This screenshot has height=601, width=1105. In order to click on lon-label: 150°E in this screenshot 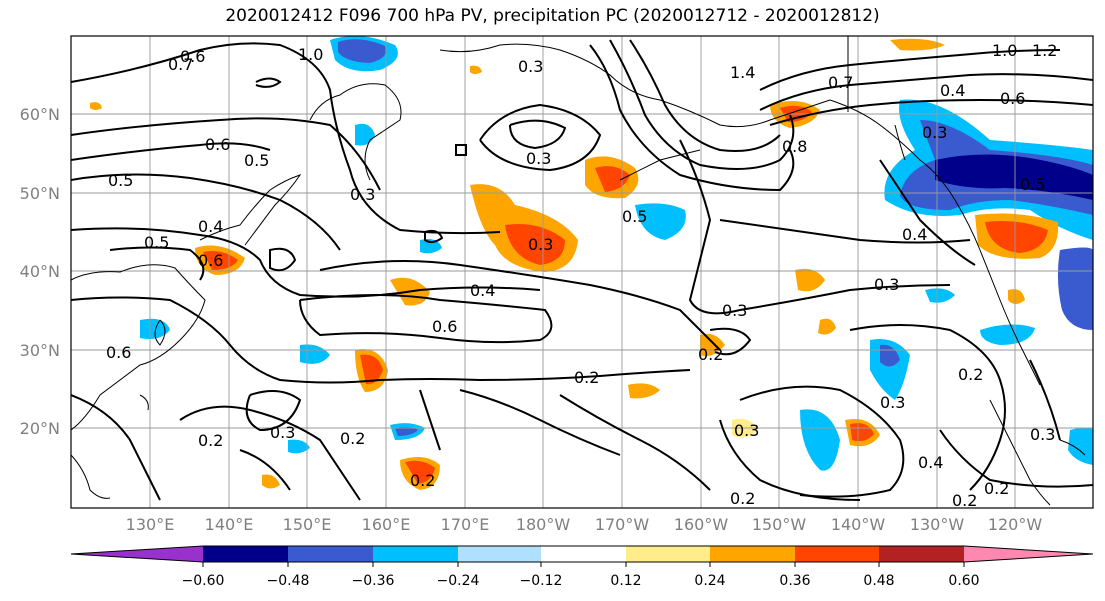, I will do `click(307, 524)`.